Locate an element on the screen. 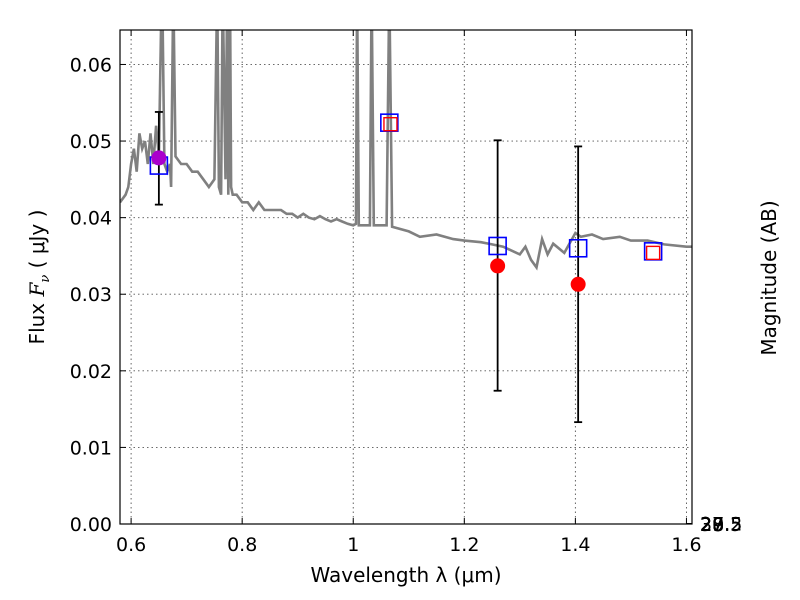  right-tick-label: 28.5 is located at coordinates (721, 525).